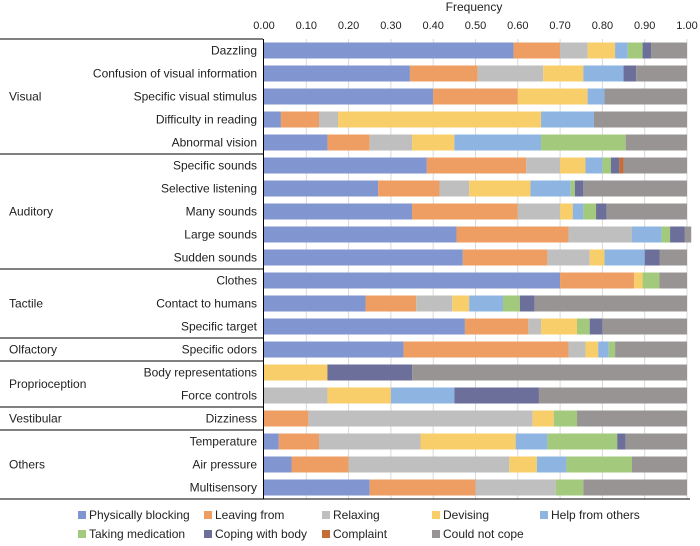  I want to click on row-label: Specific target, so click(219, 327).